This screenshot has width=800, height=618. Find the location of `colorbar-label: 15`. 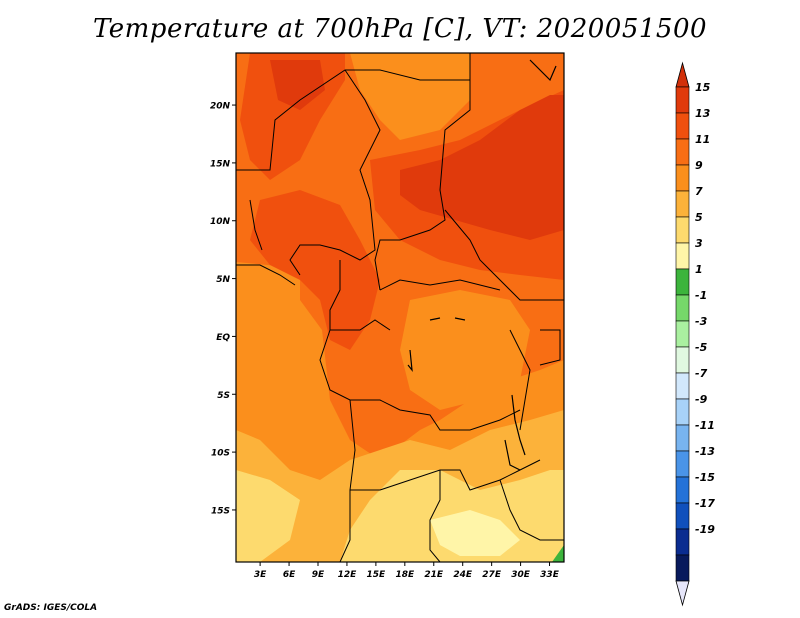

colorbar-label: 15 is located at coordinates (703, 87).